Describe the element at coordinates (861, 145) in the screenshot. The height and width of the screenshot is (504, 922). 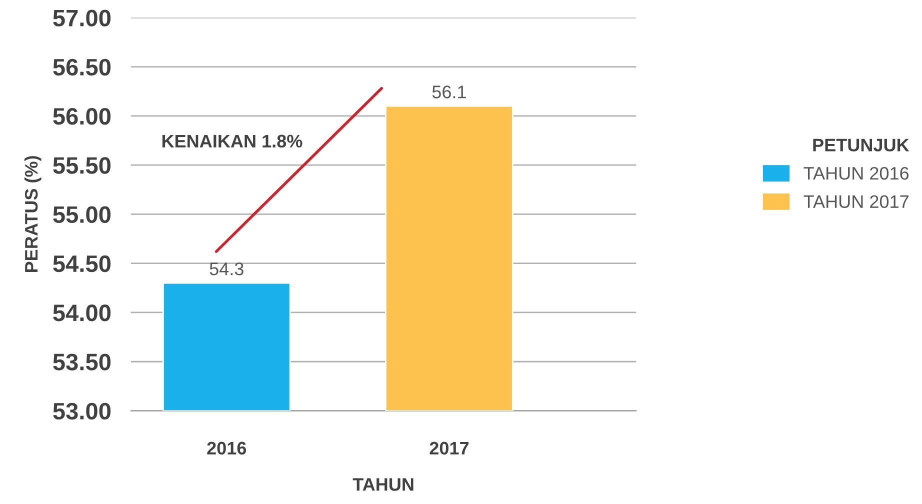
I see `legend-title: PETUNJUK` at that location.